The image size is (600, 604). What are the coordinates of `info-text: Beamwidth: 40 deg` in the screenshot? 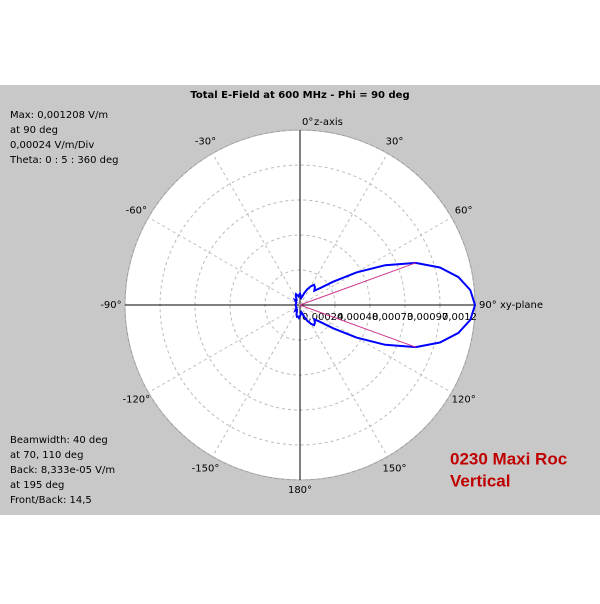 It's located at (59, 440).